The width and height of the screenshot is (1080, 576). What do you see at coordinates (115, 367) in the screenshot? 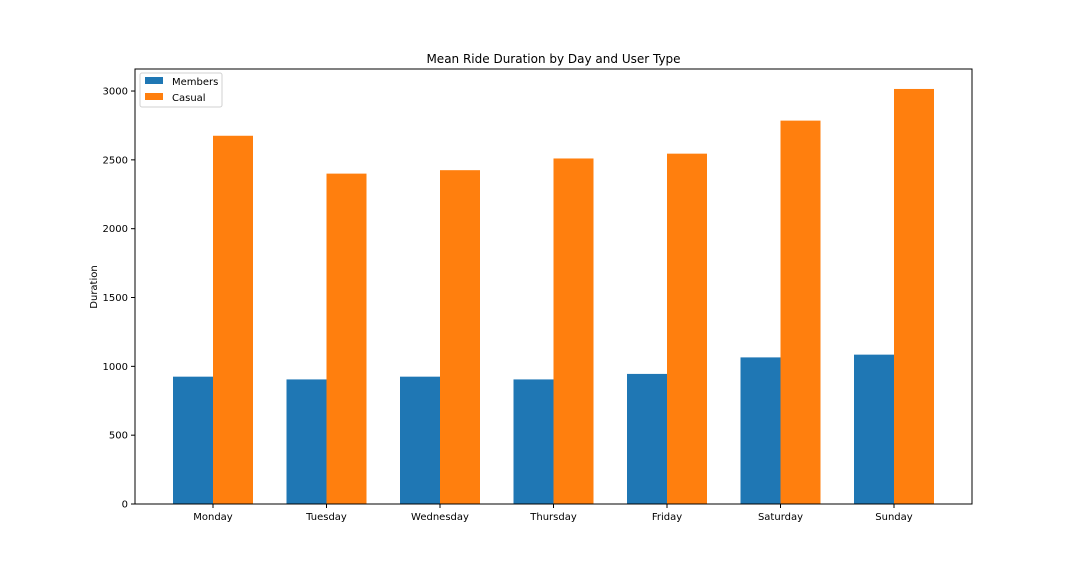
I see `y-tick-label: 1000` at bounding box center [115, 367].